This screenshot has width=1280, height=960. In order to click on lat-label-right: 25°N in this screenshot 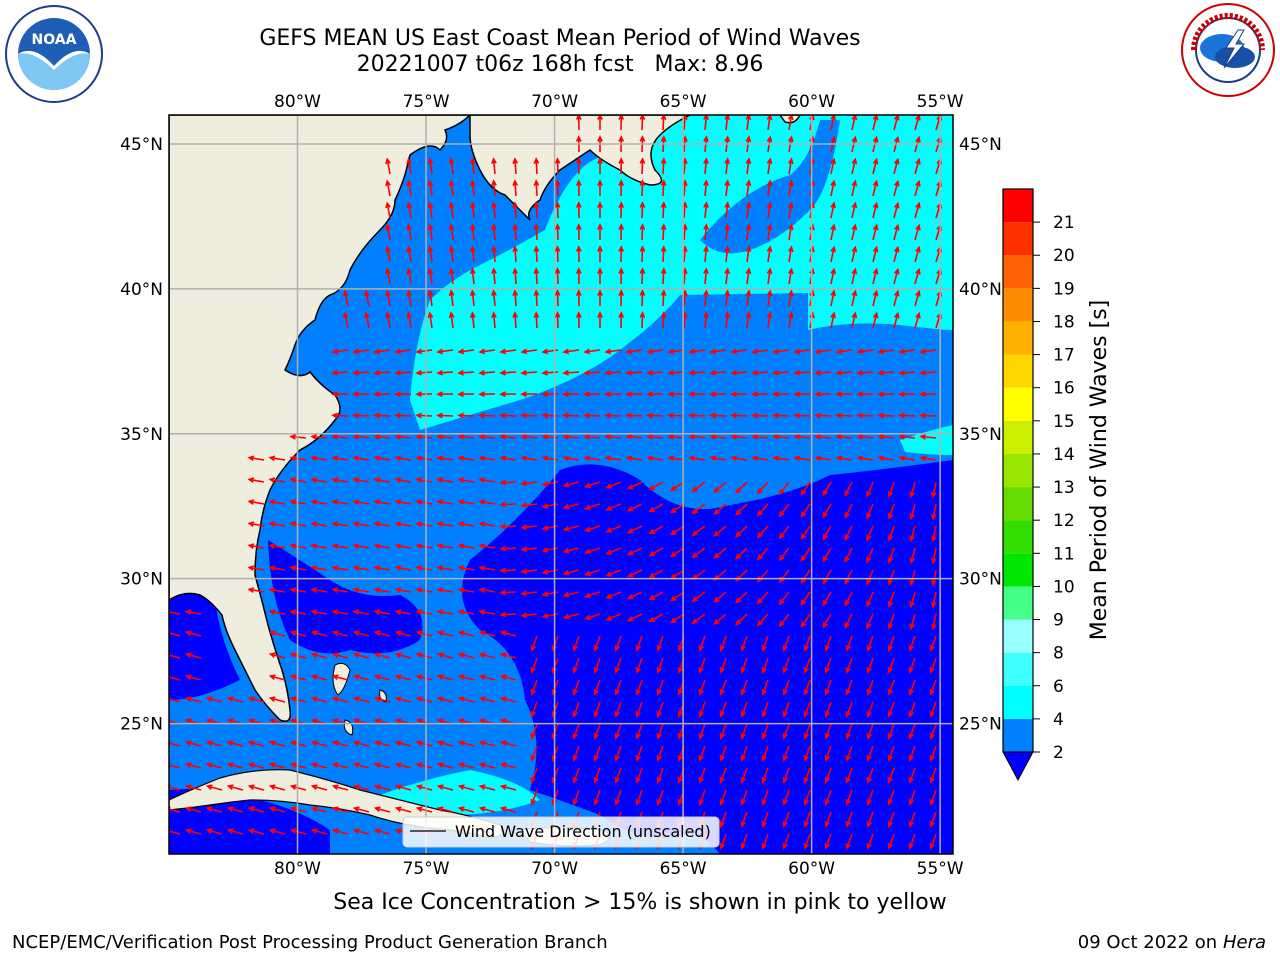, I will do `click(980, 725)`.